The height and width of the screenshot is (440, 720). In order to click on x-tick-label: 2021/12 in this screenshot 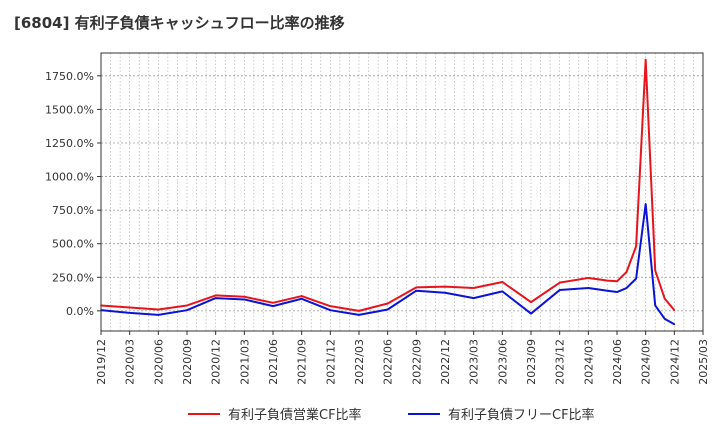, I will do `click(330, 362)`.